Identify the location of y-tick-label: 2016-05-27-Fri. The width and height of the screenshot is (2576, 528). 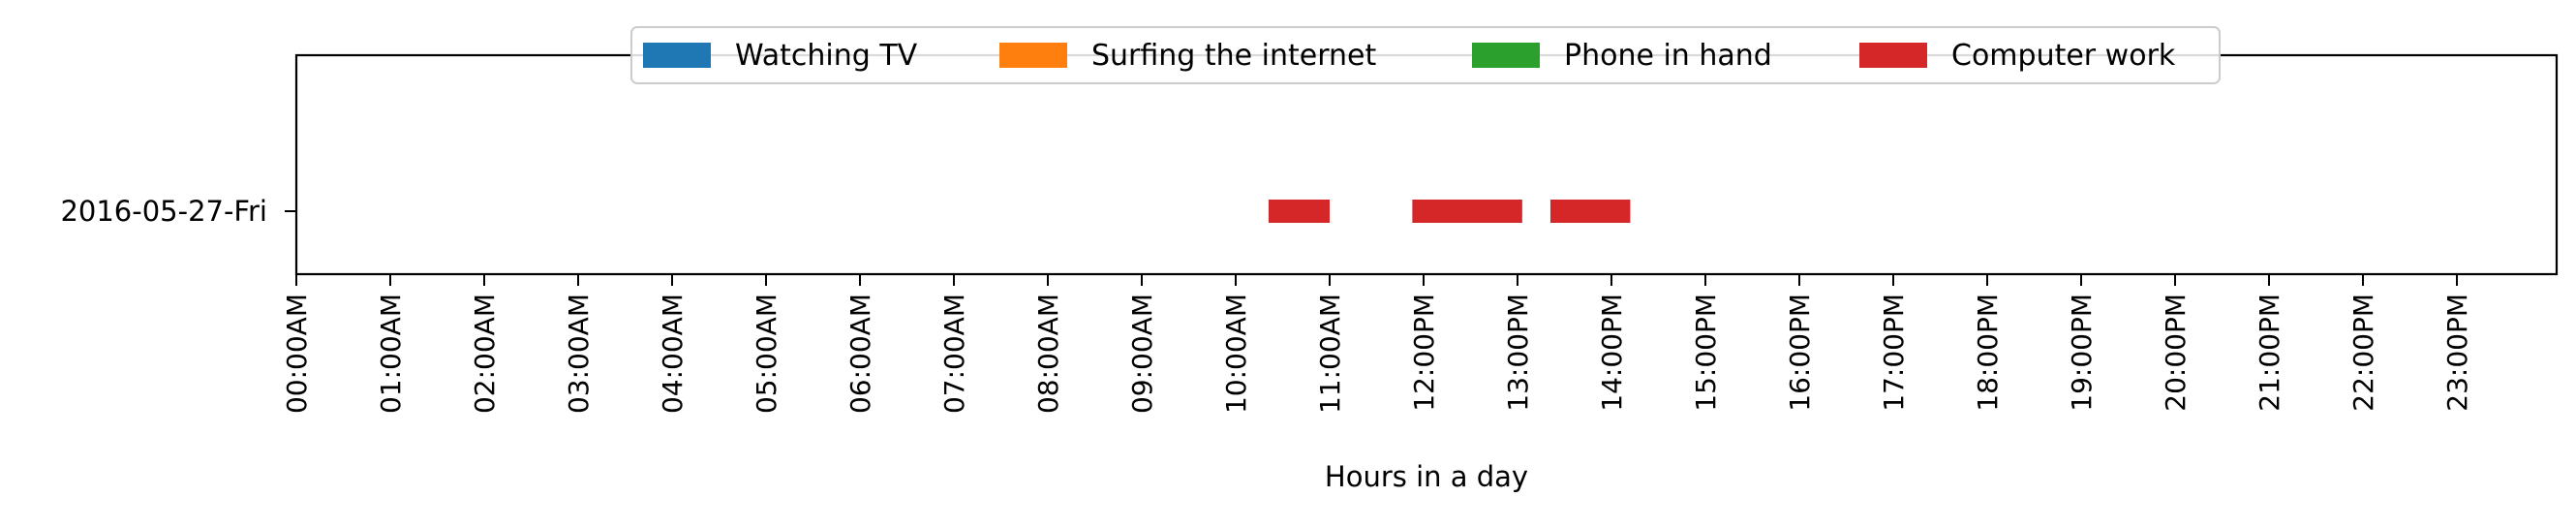
(163, 212).